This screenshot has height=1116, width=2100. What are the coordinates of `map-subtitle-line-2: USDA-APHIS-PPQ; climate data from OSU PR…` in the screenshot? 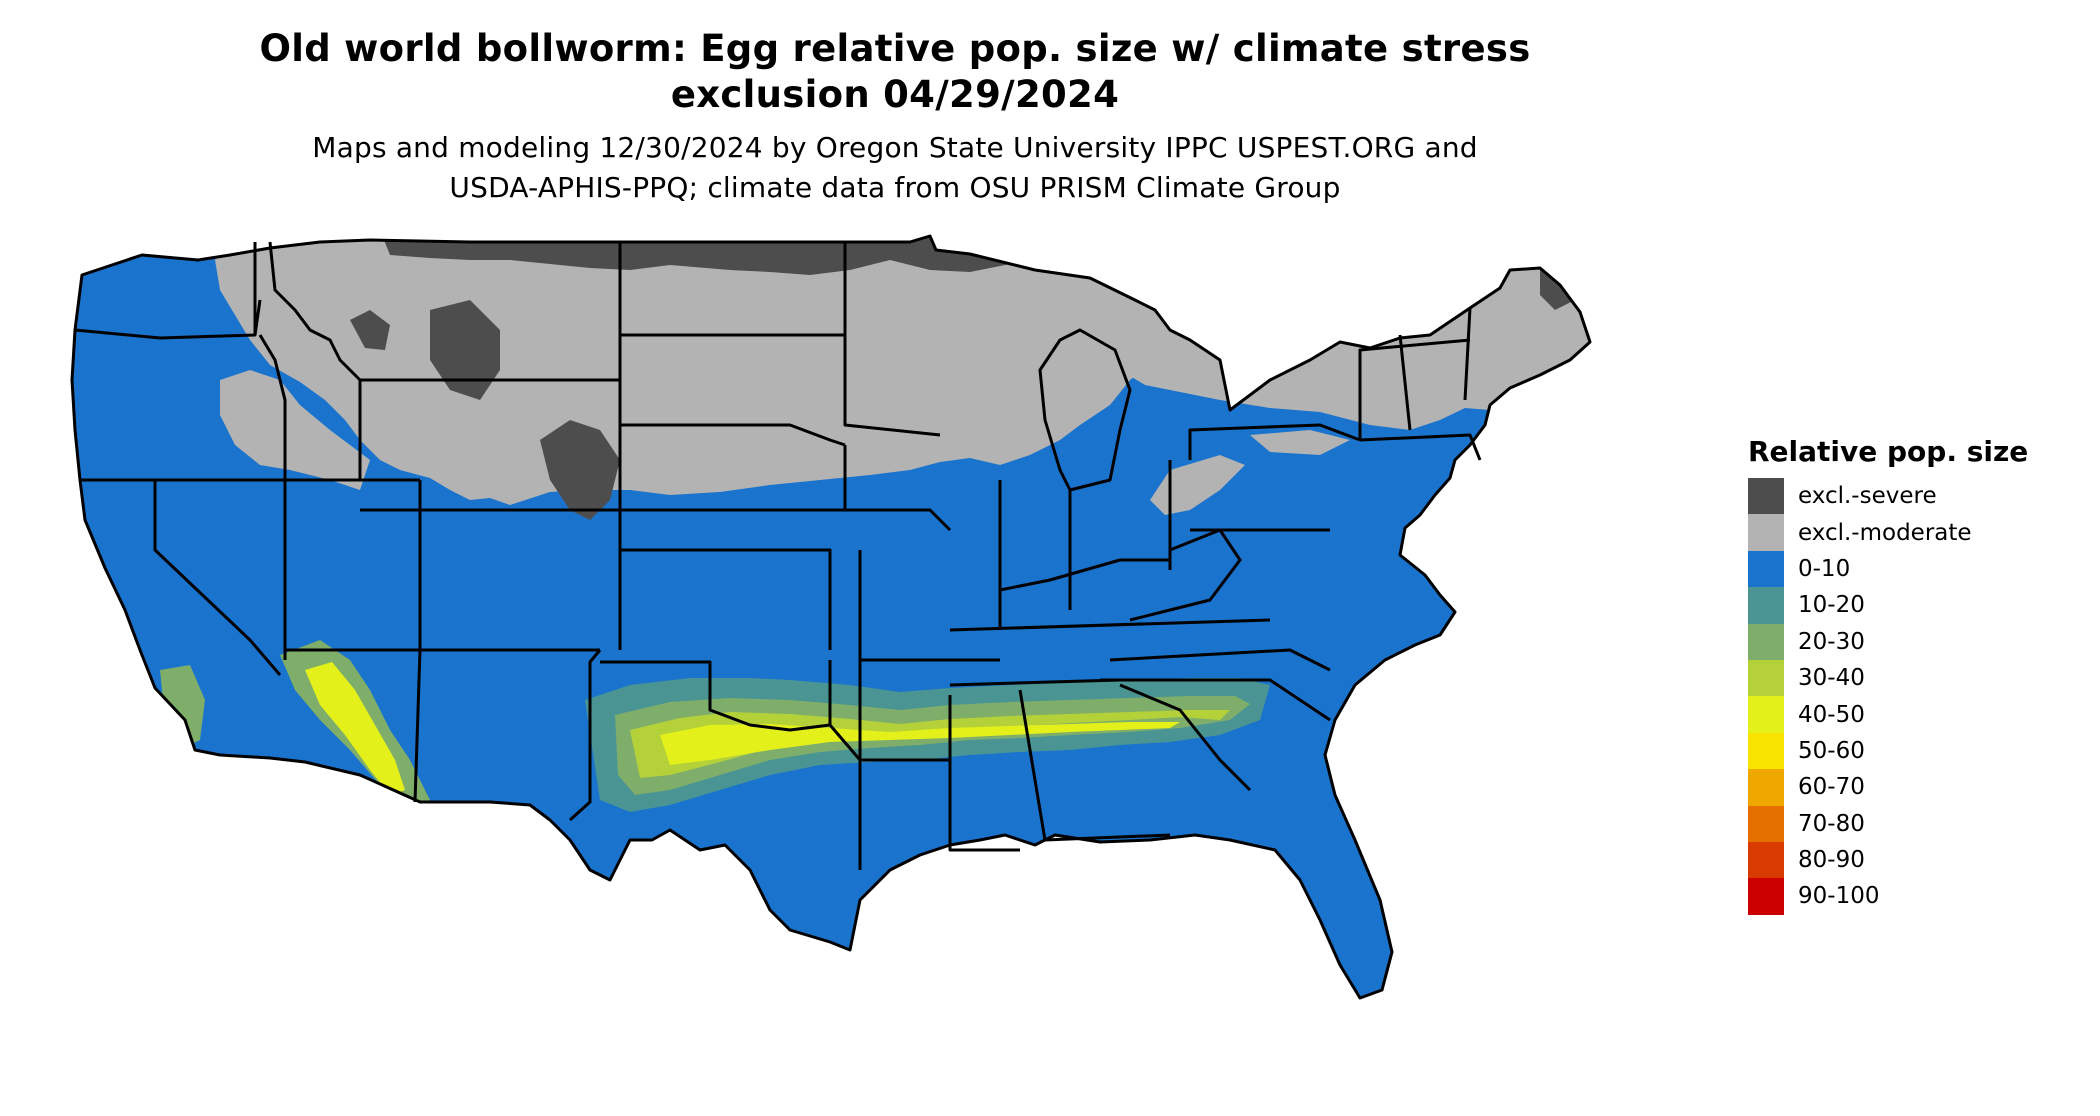 It's located at (895, 187).